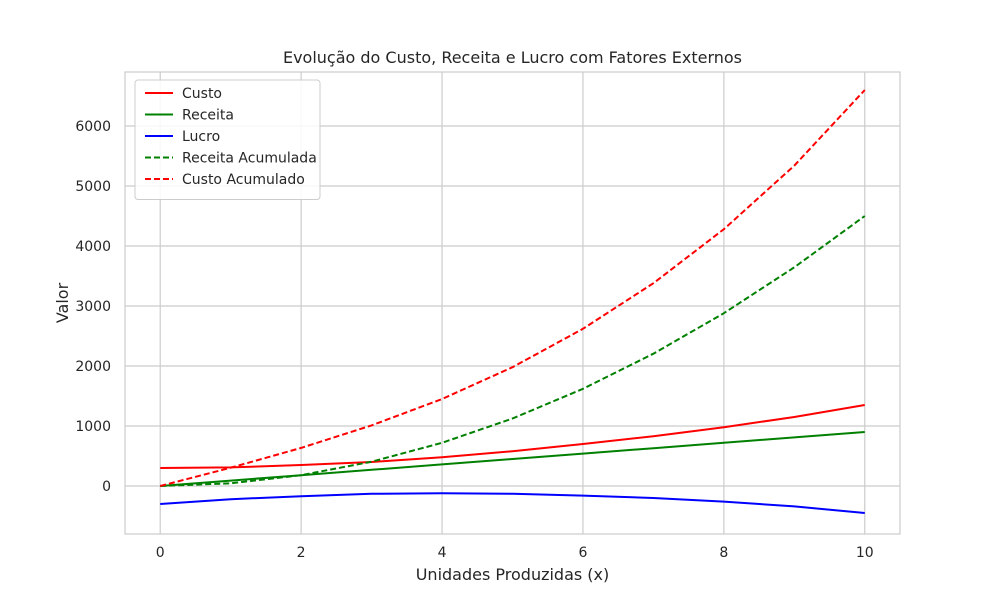 Image resolution: width=1000 pixels, height=600 pixels. I want to click on y-tick-label: 6000, so click(93, 127).